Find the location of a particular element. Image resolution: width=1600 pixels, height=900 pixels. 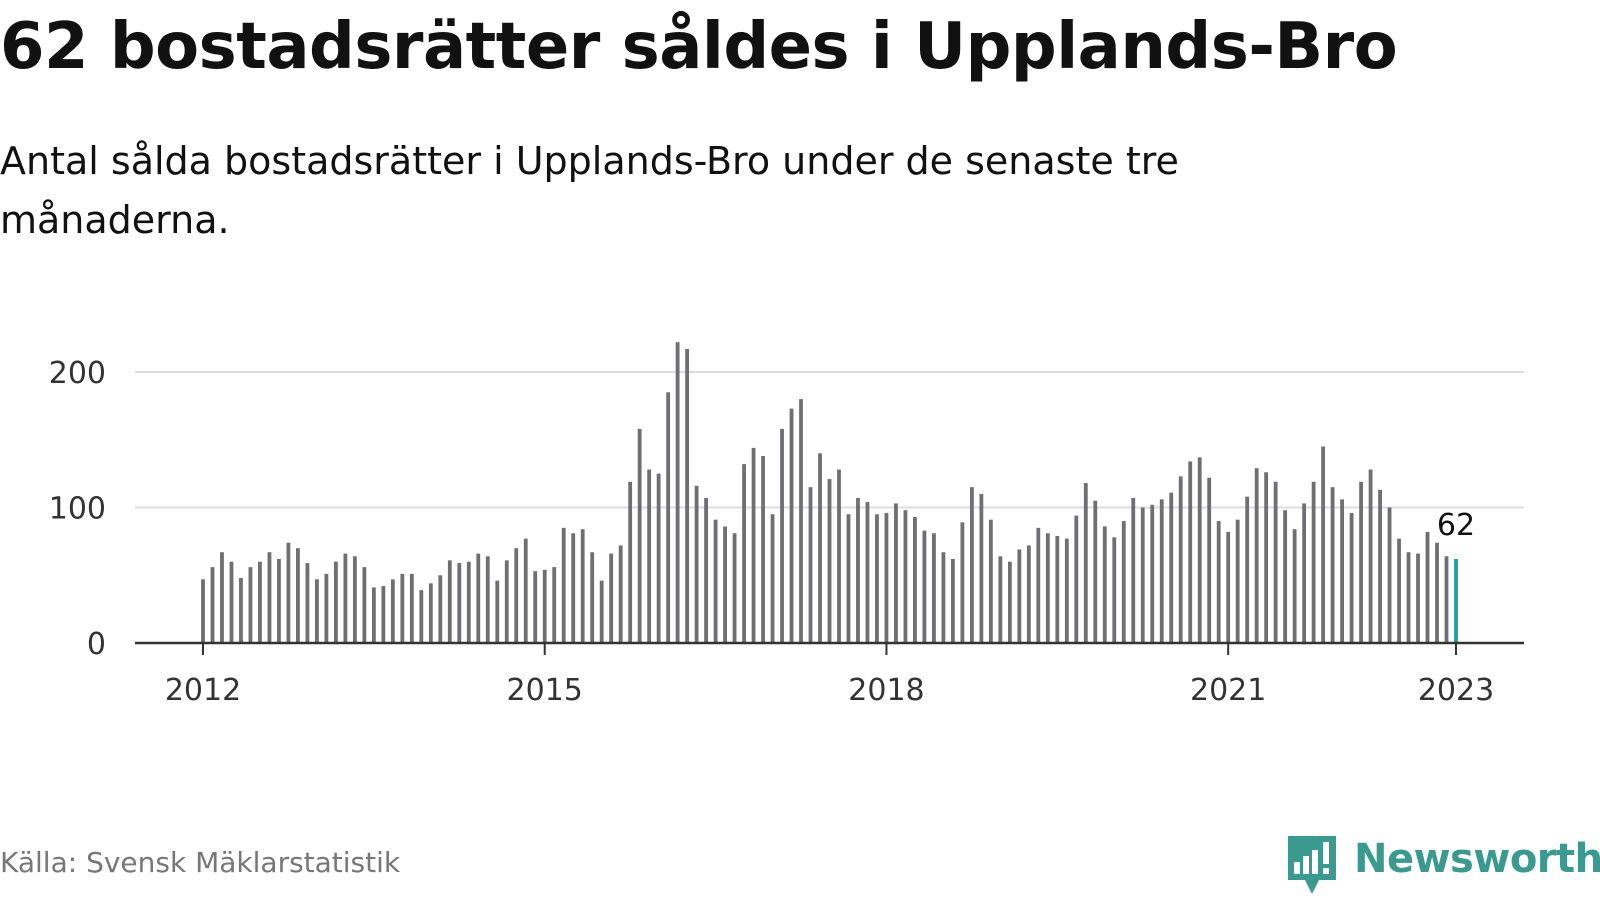

x-tick-label: 2018 is located at coordinates (886, 690).